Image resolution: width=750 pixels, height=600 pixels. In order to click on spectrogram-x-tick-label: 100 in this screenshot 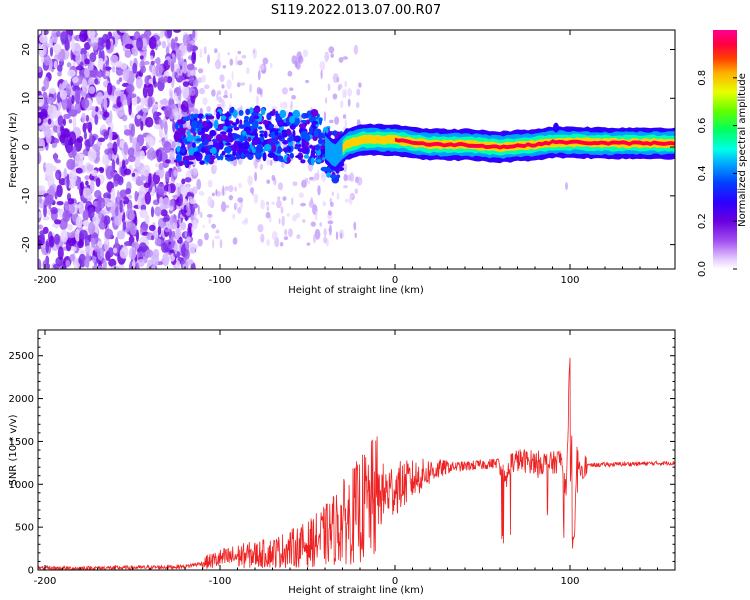, I will do `click(569, 280)`.